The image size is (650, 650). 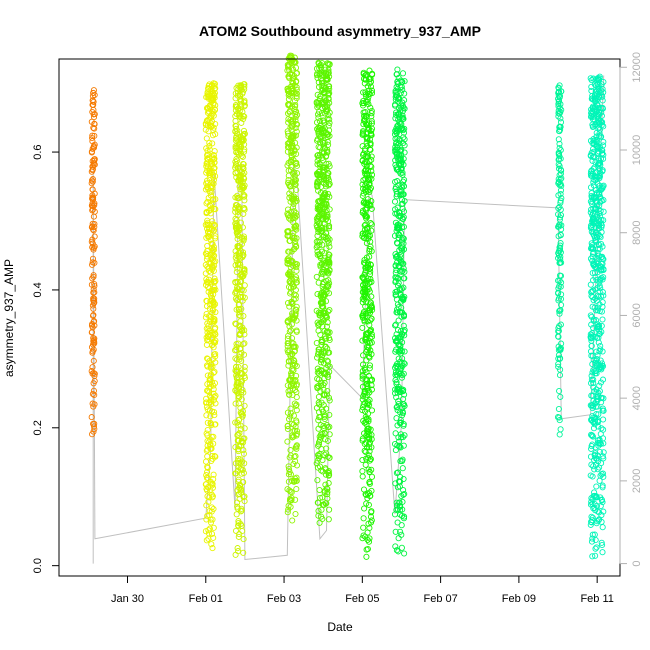 I want to click on x-tick-label: Feb 11, so click(x=596, y=599).